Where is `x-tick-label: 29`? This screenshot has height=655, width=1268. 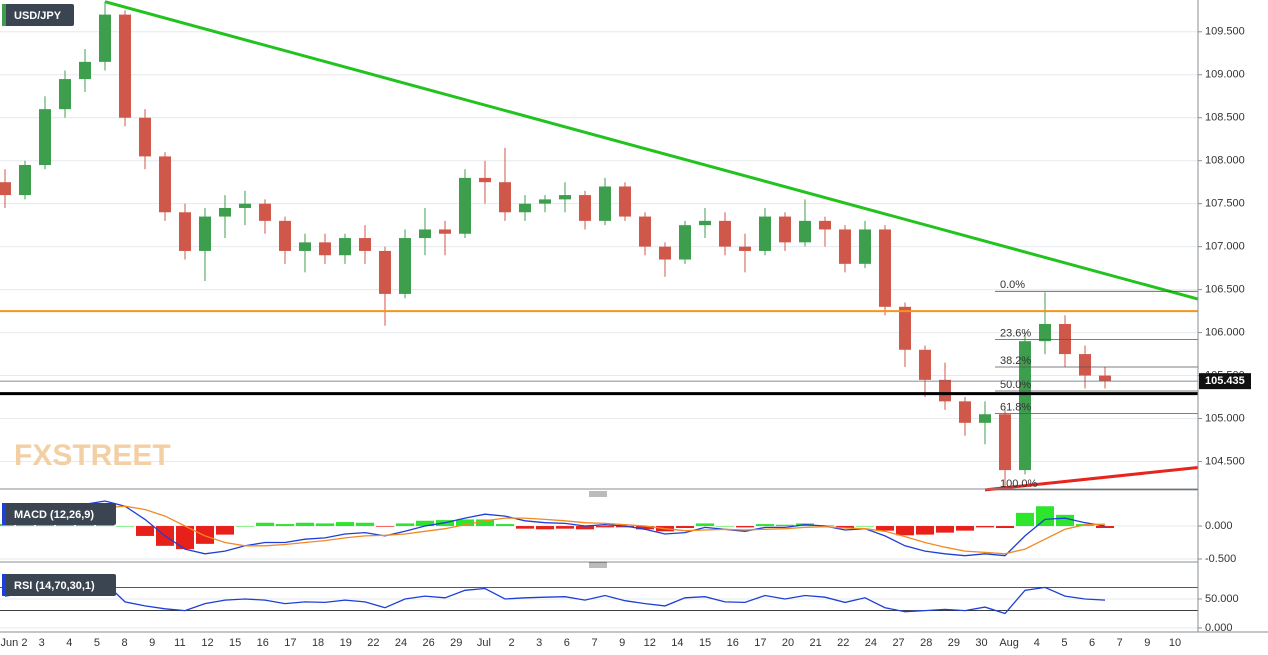 x-tick-label: 29 is located at coordinates (456, 643).